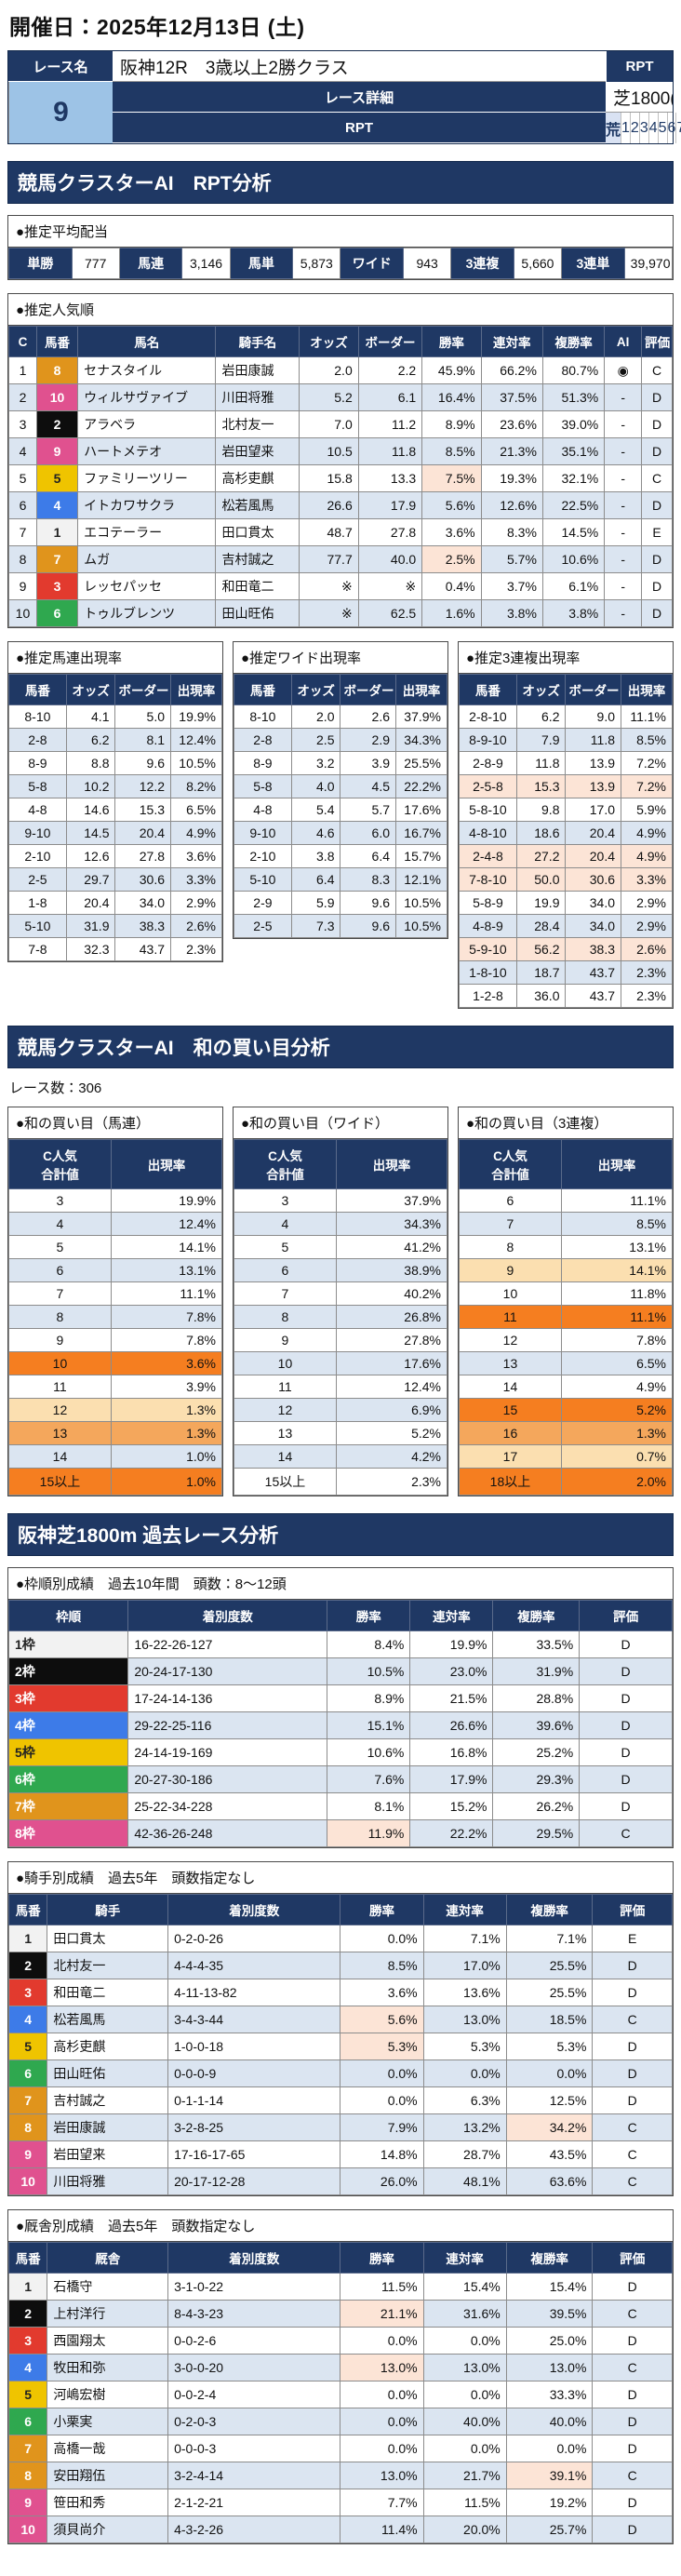 The height and width of the screenshot is (2576, 681). What do you see at coordinates (68, 1779) in the screenshot?
I see `frame-label: 6枠` at bounding box center [68, 1779].